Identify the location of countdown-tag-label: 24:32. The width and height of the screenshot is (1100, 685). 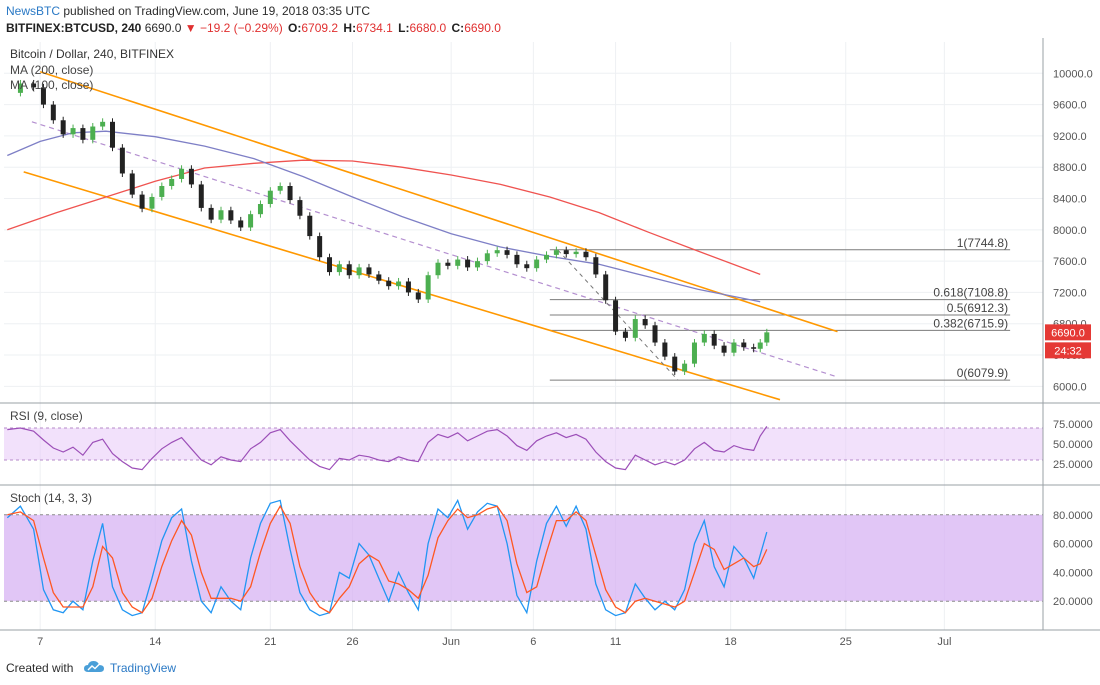
(1068, 351).